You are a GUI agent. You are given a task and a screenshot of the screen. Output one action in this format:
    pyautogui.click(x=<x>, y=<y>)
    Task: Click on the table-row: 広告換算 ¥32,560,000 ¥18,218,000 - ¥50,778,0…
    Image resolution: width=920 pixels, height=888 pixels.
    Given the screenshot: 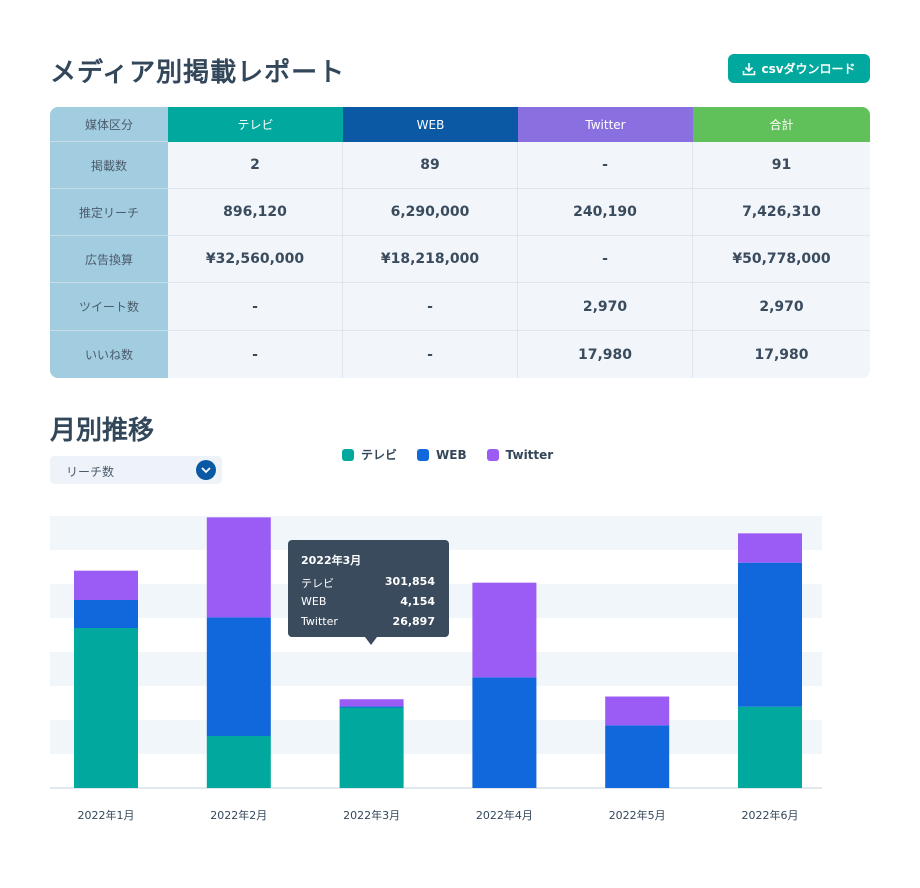 What is the action you would take?
    pyautogui.click(x=460, y=259)
    